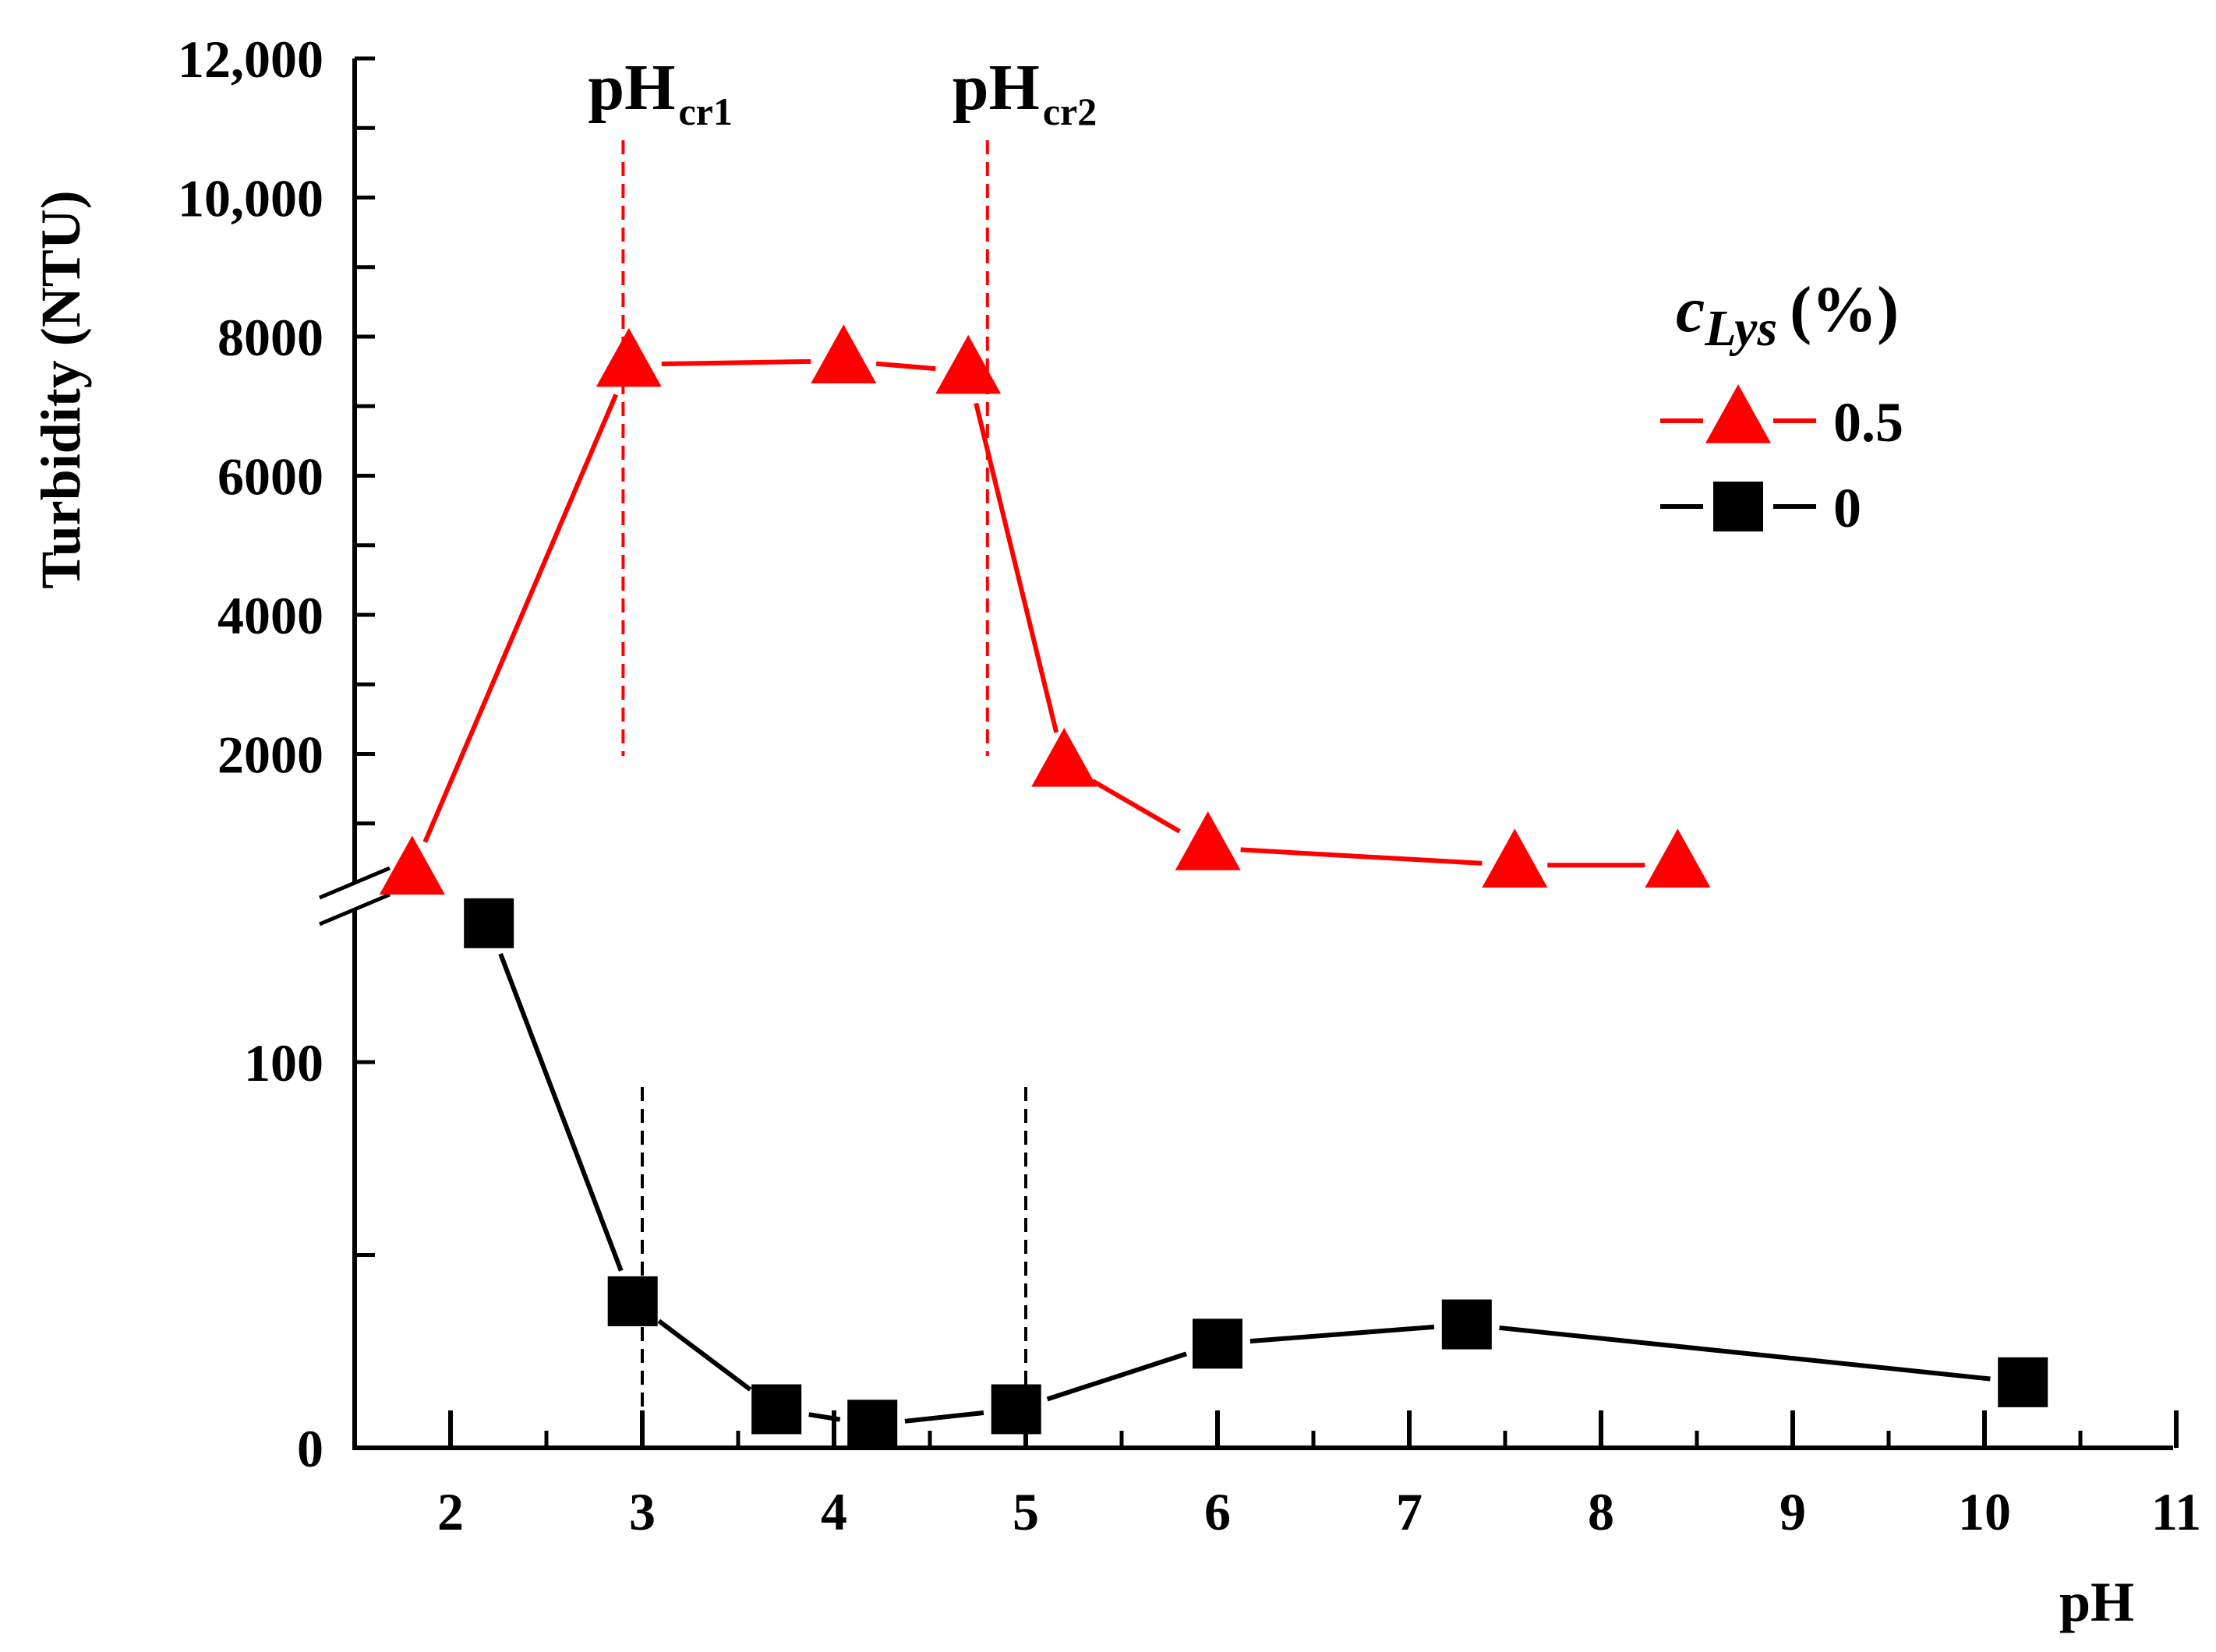 The width and height of the screenshot is (2216, 1652). I want to click on critical-ph-label: pHcr1, so click(660, 92).